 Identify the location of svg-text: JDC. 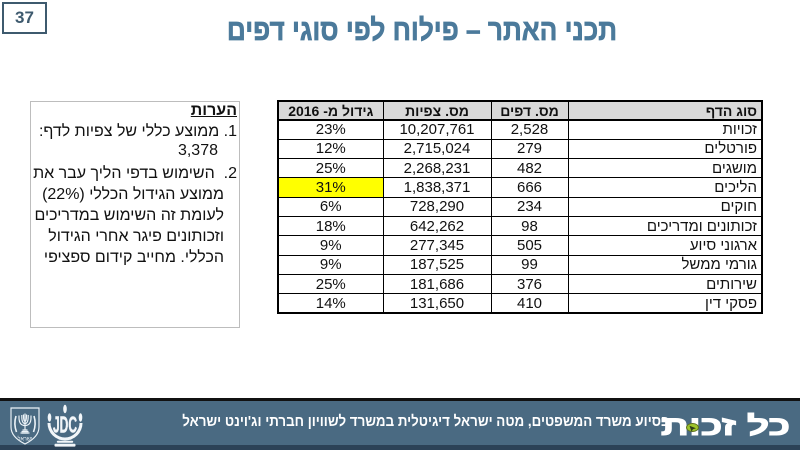
(65, 425).